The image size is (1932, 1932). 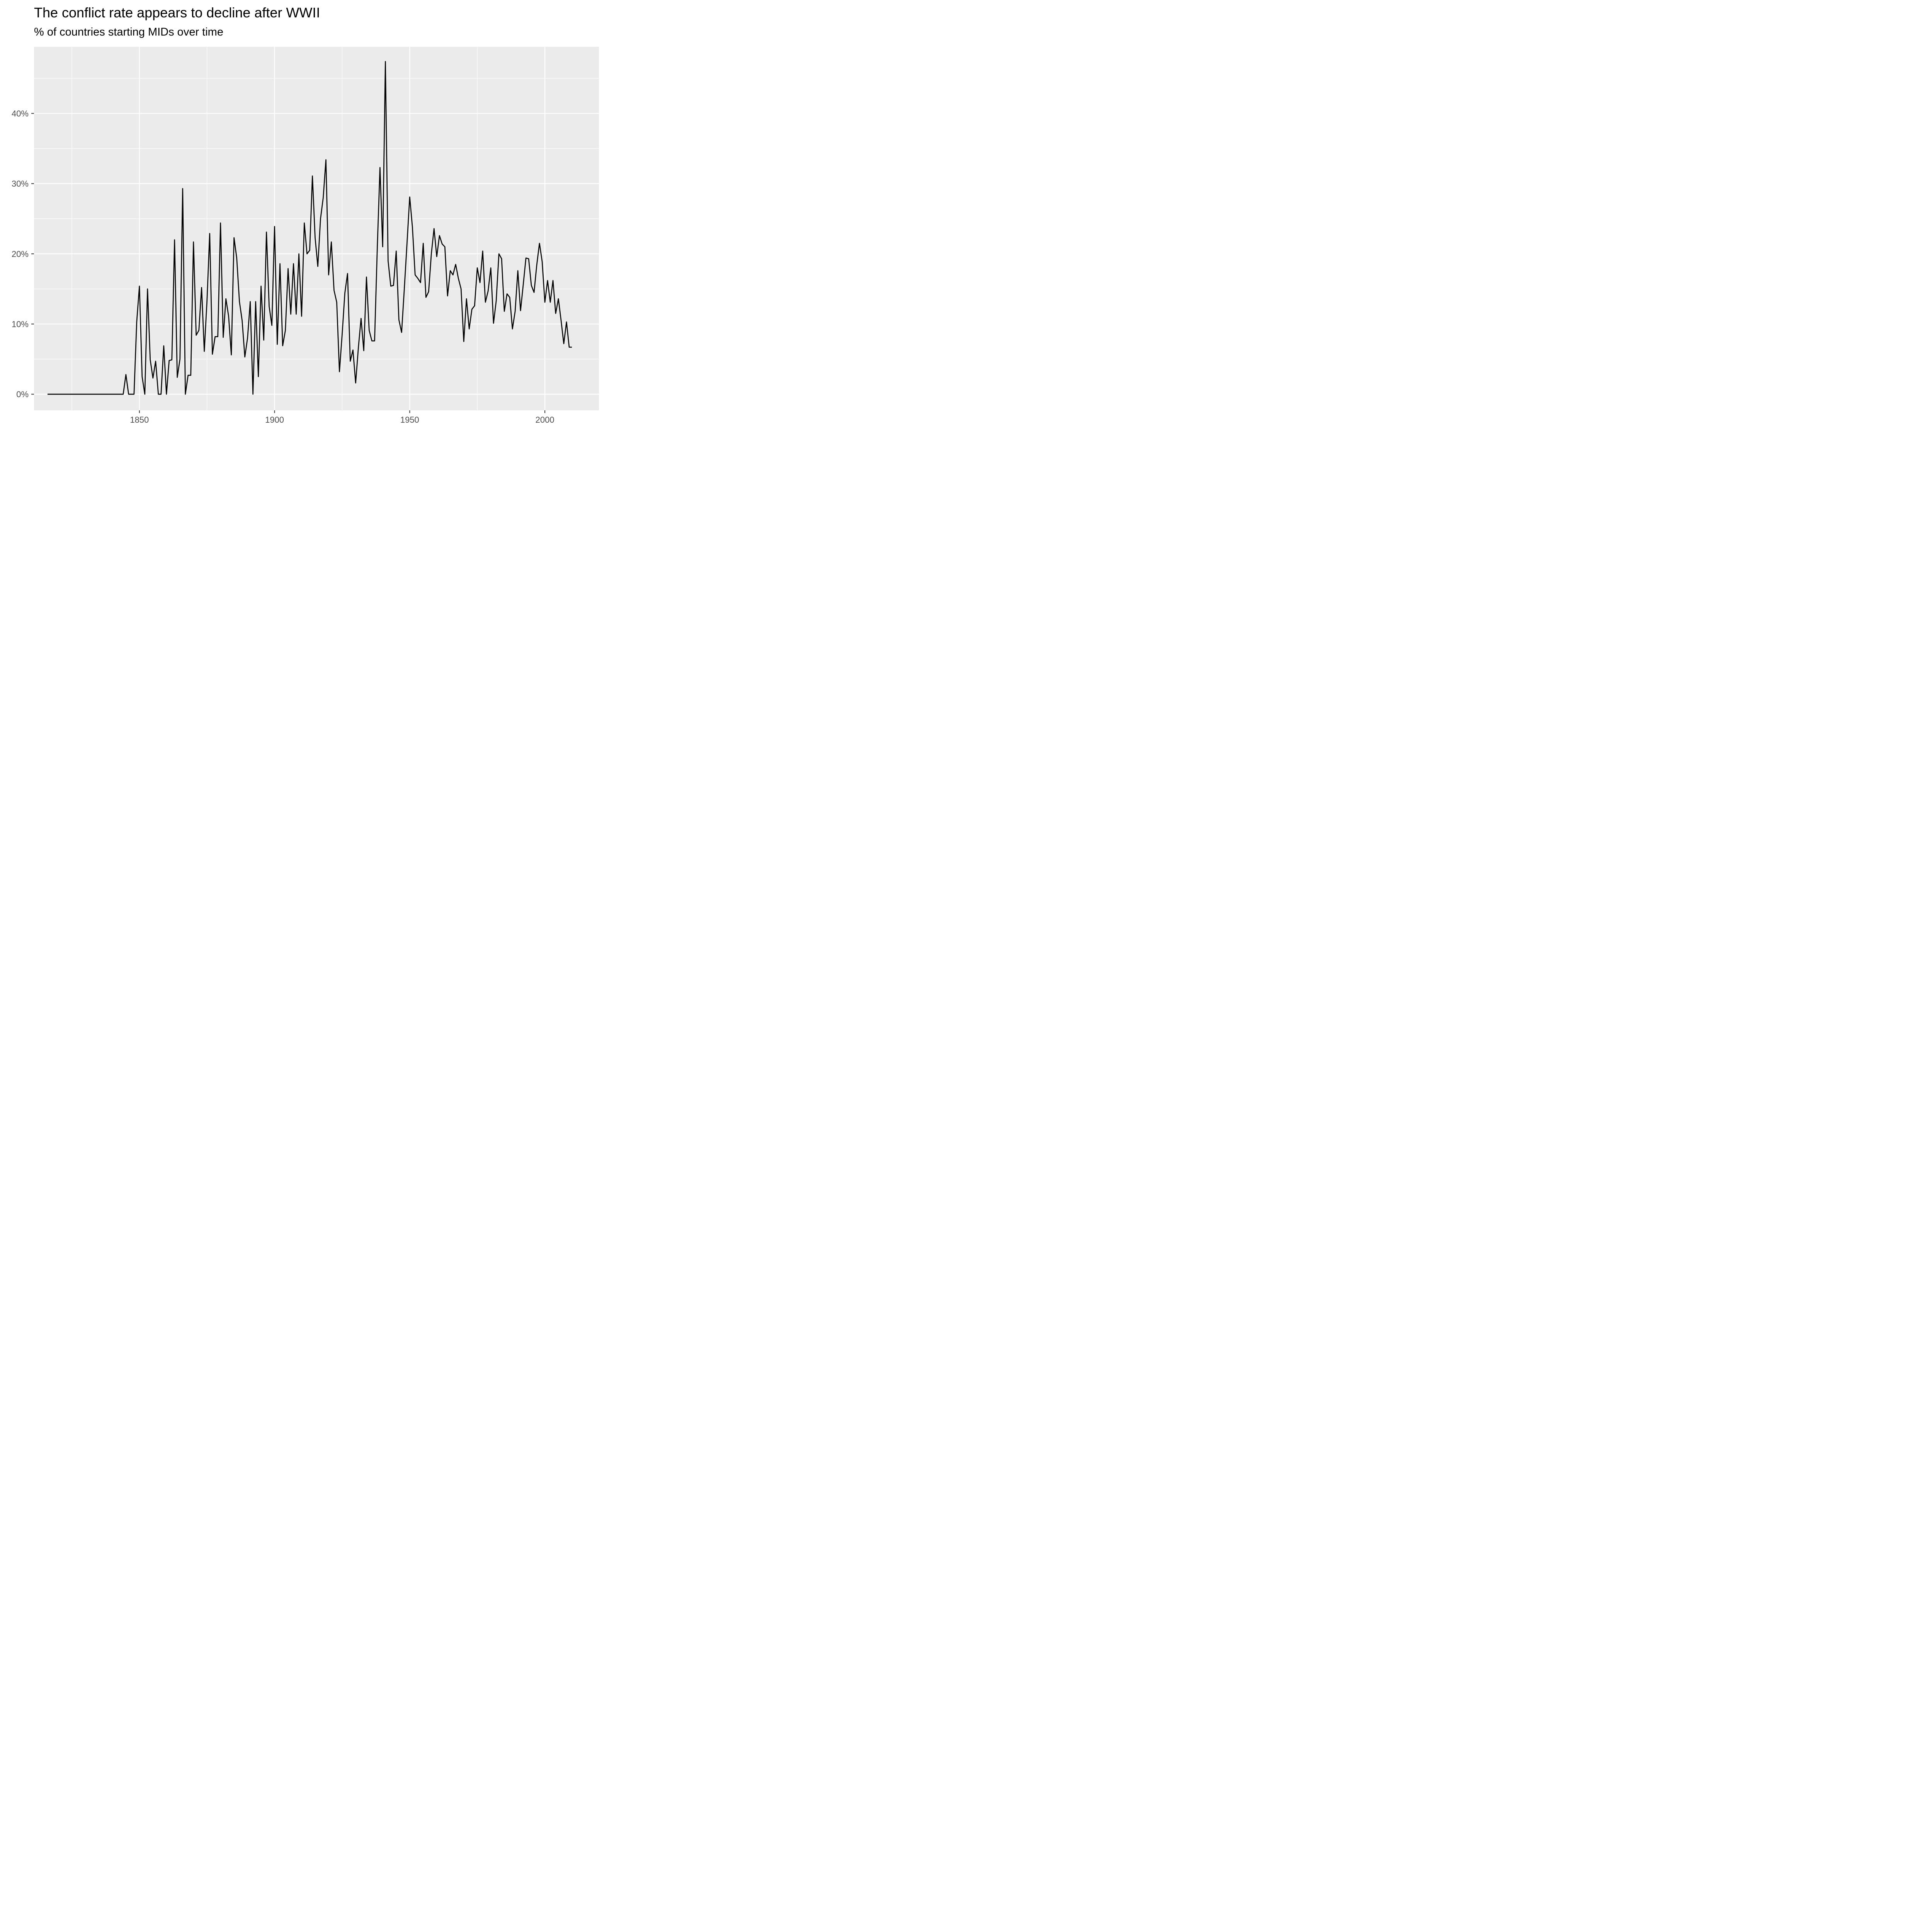 What do you see at coordinates (410, 420) in the screenshot?
I see `x-tick-label: 1950` at bounding box center [410, 420].